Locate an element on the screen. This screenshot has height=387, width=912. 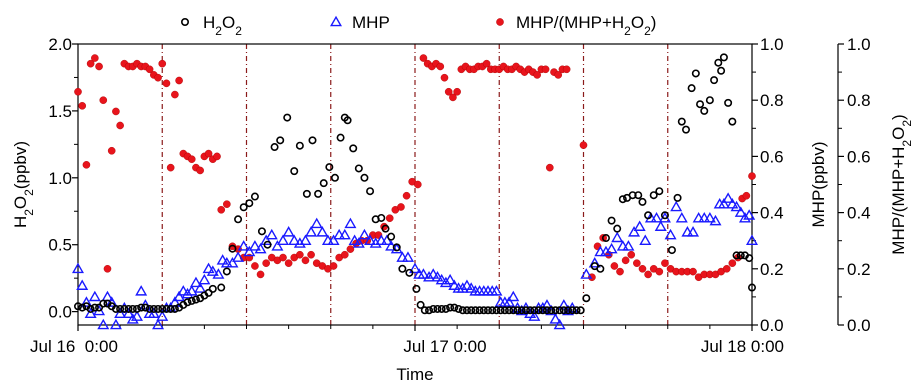
y-left-tick-label-1: 0.5 is located at coordinates (60, 245).